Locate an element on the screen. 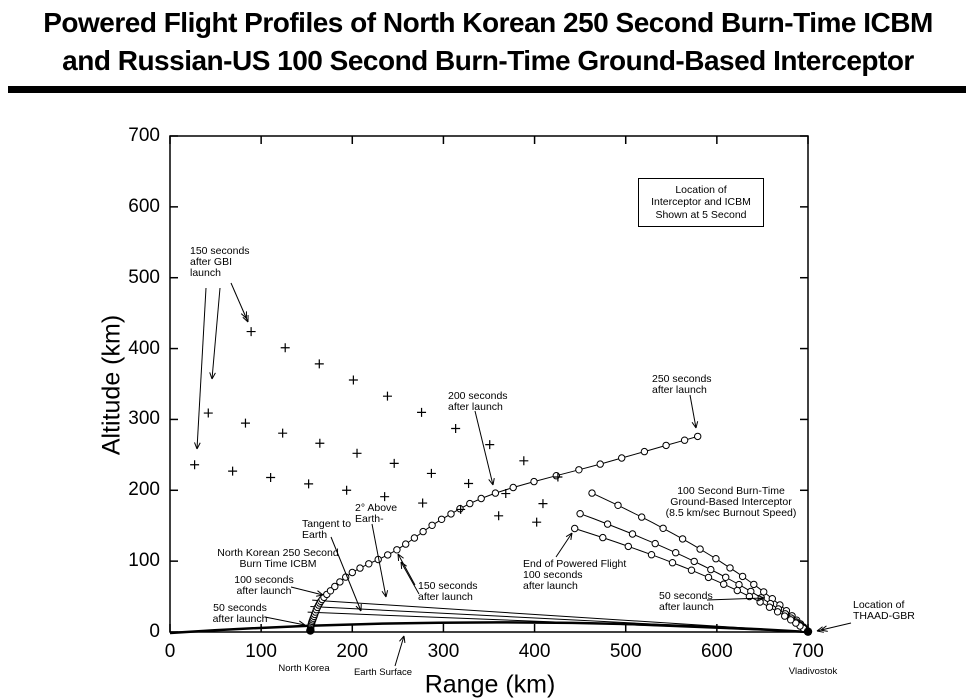 The image size is (976, 700). gbi-coast-markers-middle is located at coordinates (375, 458).